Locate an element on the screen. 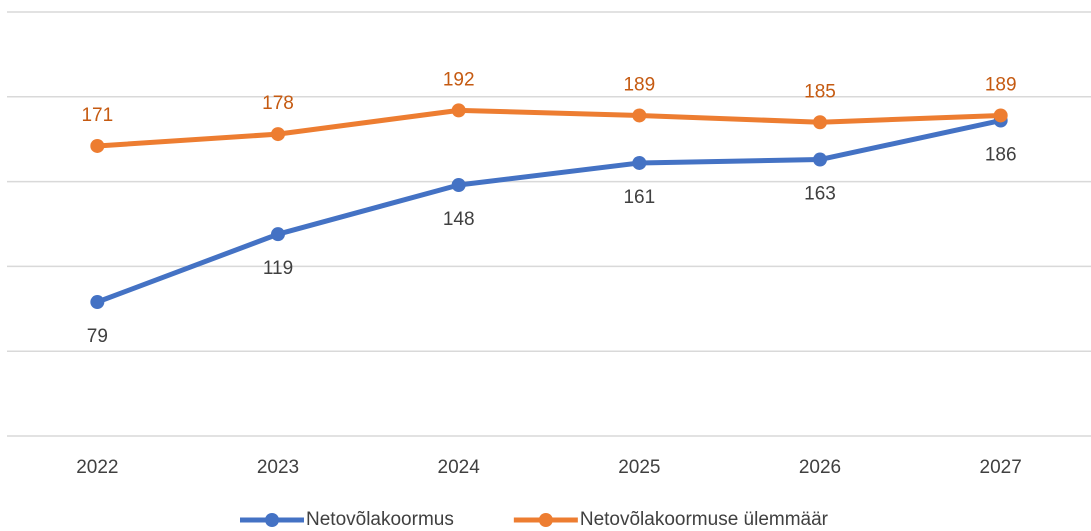 Image resolution: width=1091 pixels, height=531 pixels. data-label: 79 is located at coordinates (97, 336).